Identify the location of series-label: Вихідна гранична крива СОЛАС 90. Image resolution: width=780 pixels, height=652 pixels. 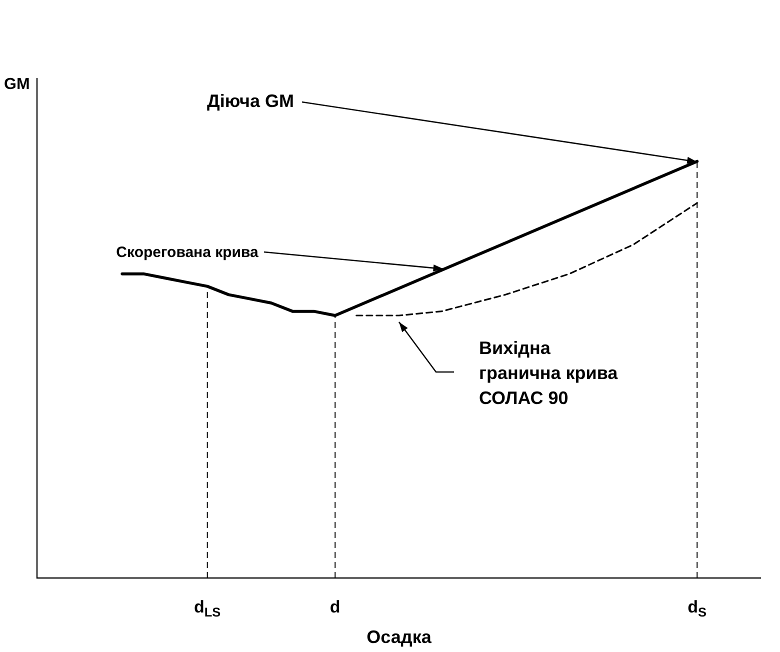
(549, 373).